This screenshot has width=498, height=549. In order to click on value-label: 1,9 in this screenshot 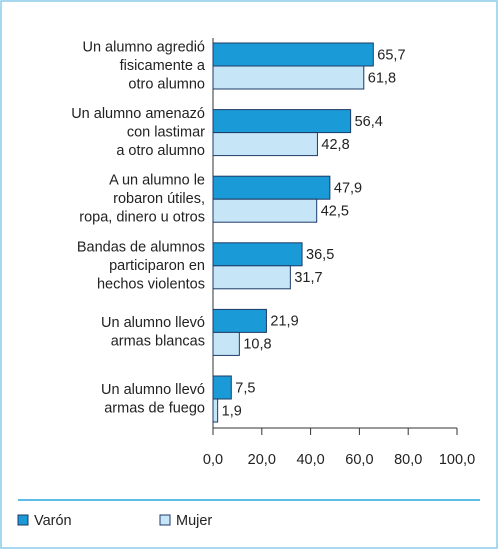, I will do `click(232, 411)`.